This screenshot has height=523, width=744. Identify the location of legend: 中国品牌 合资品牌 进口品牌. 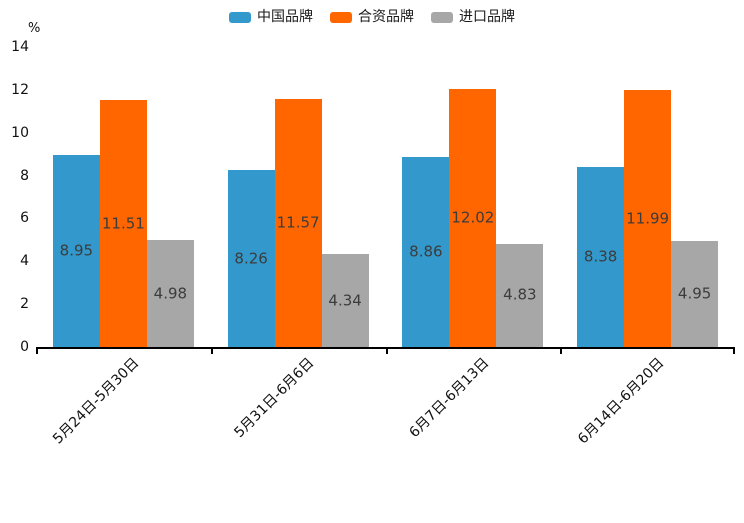
(372, 17).